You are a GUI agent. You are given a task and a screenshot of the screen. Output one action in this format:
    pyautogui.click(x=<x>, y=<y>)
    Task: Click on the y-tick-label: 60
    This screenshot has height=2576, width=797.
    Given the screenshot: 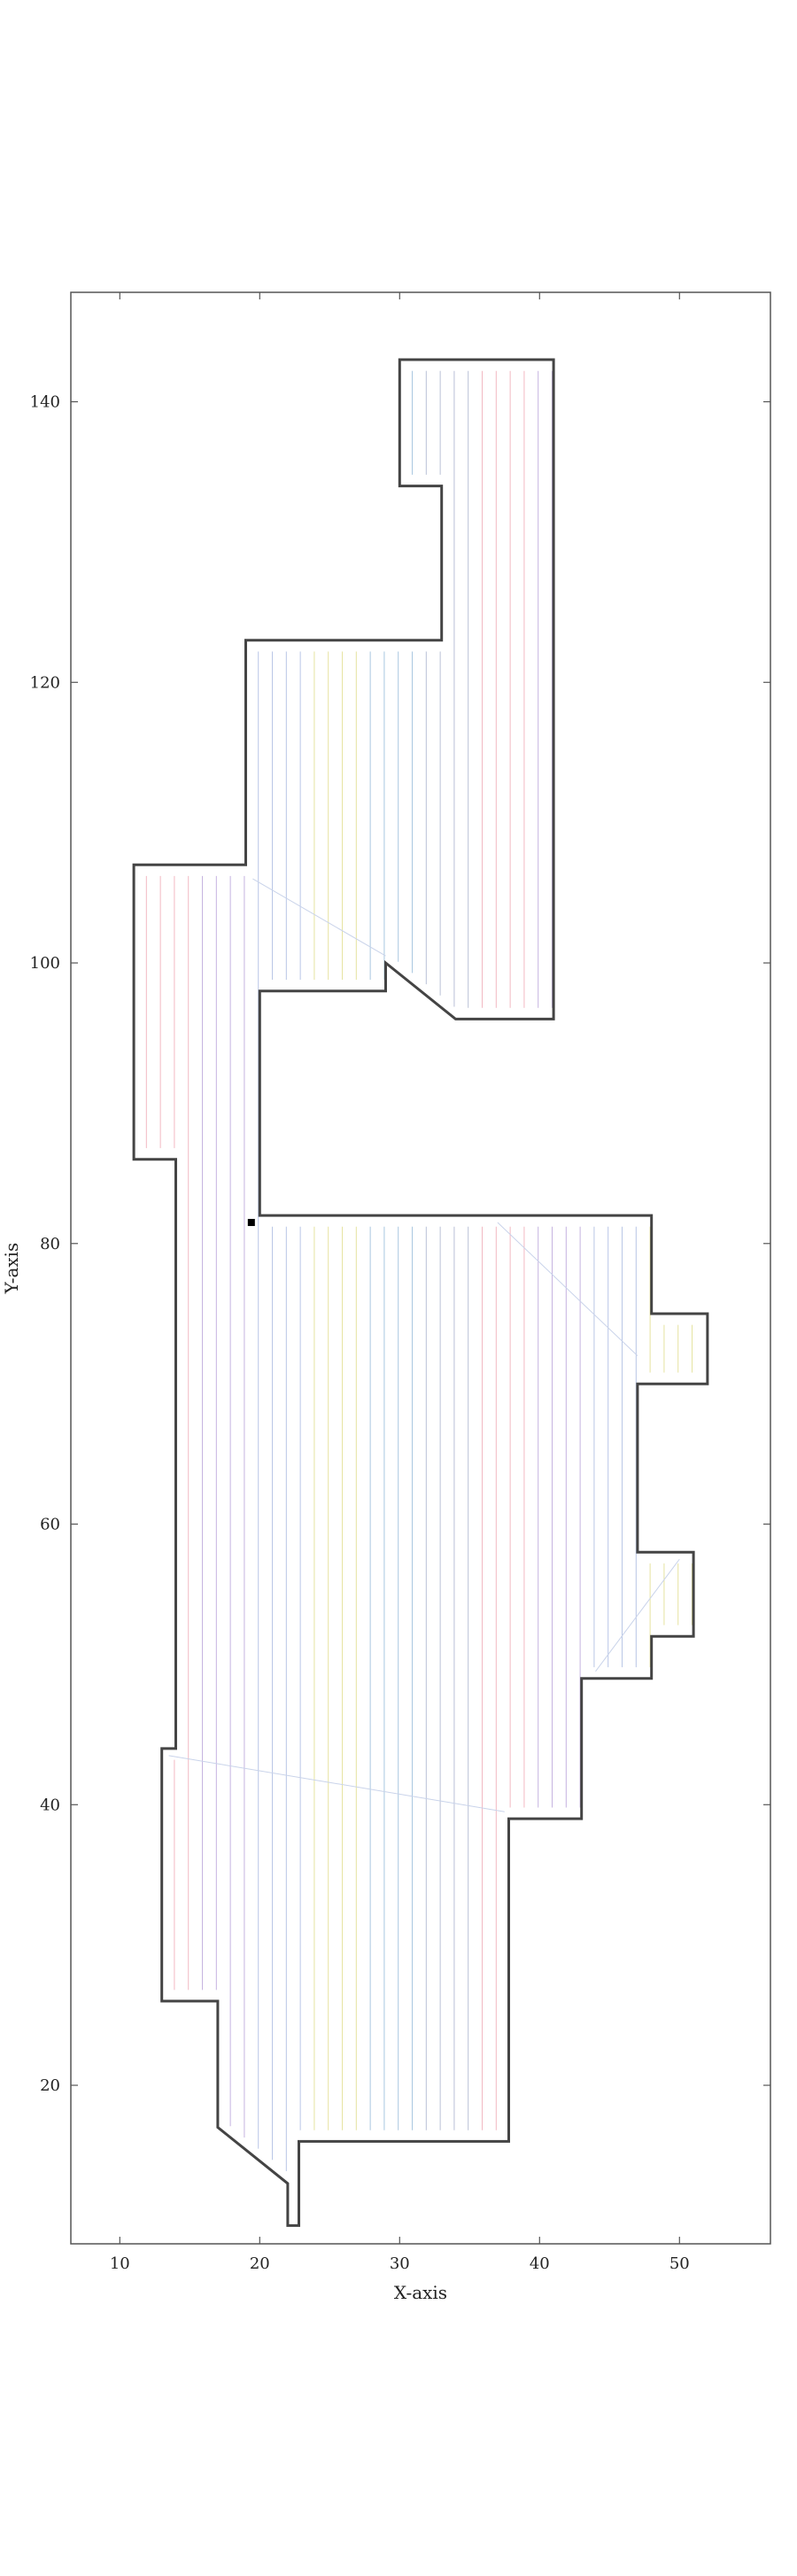 What is the action you would take?
    pyautogui.click(x=50, y=1525)
    